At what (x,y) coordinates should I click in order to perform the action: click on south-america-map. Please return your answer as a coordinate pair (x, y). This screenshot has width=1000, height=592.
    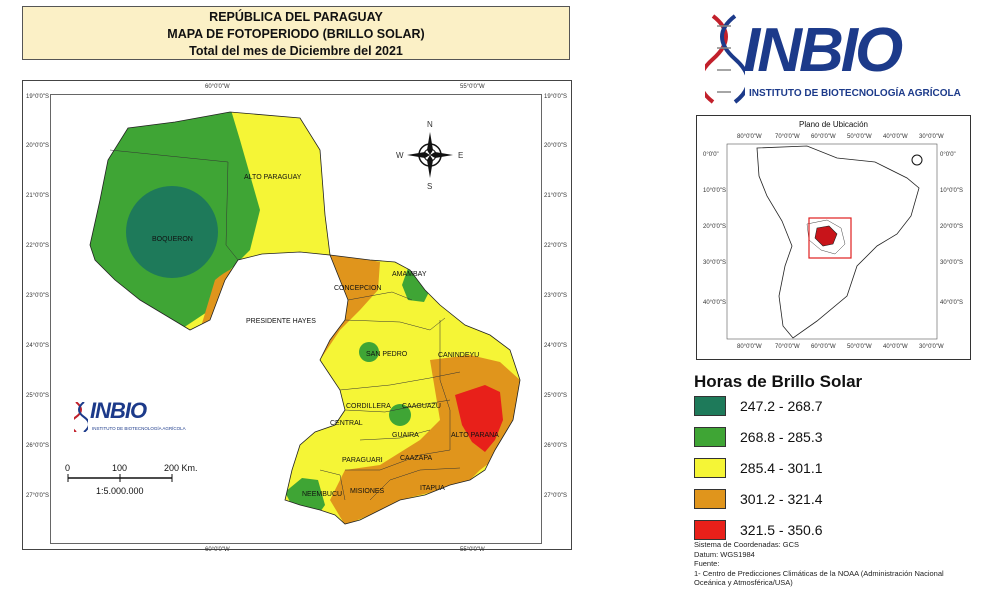
    Looking at the image, I should click on (832, 241).